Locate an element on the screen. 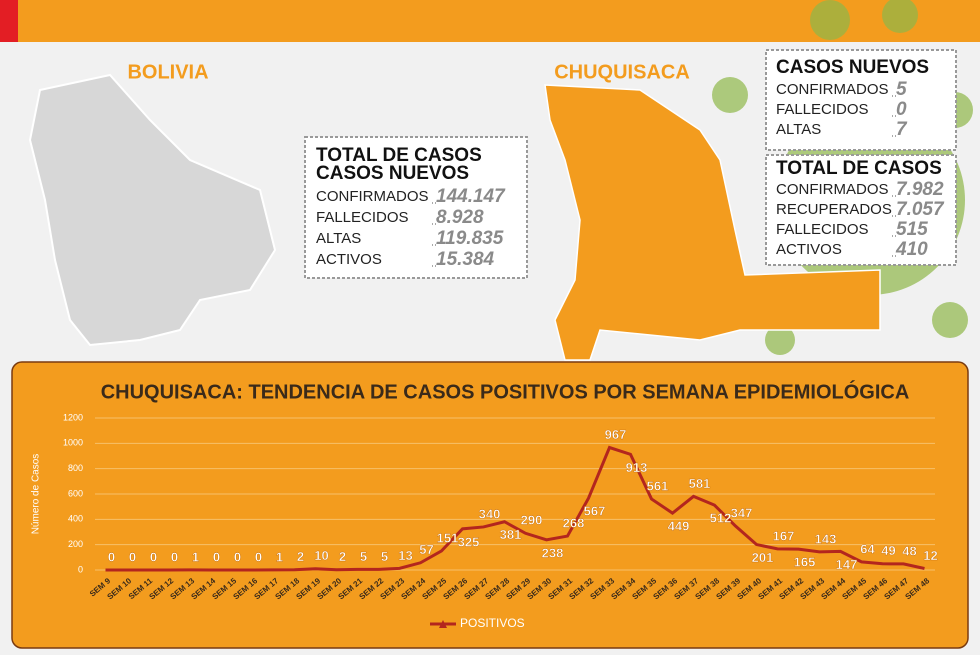 The height and width of the screenshot is (655, 980). data-label: 347 is located at coordinates (742, 512).